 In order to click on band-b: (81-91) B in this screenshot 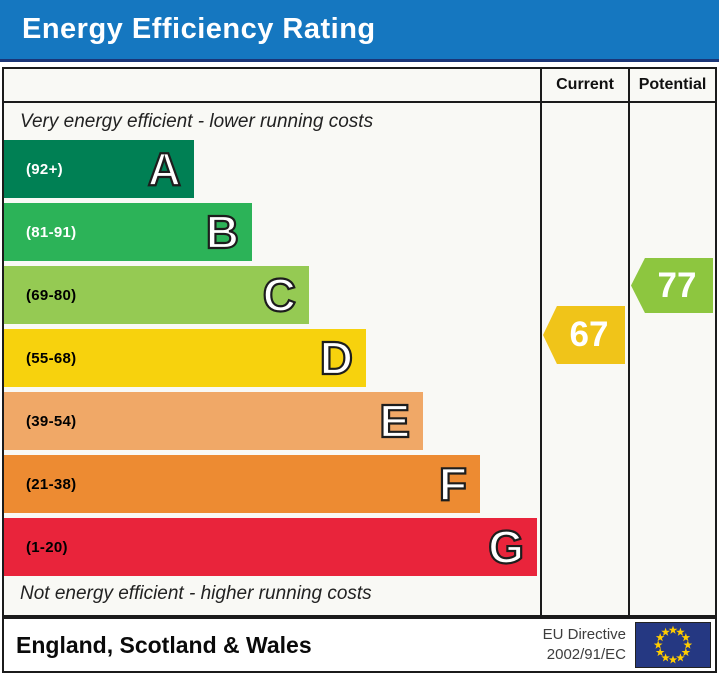, I will do `click(128, 232)`.